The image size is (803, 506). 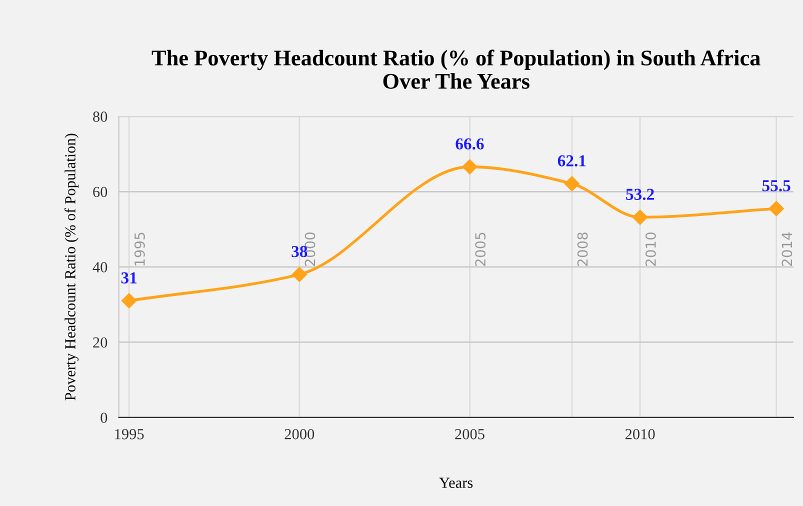 I want to click on x-tick-label: 2005, so click(x=469, y=434).